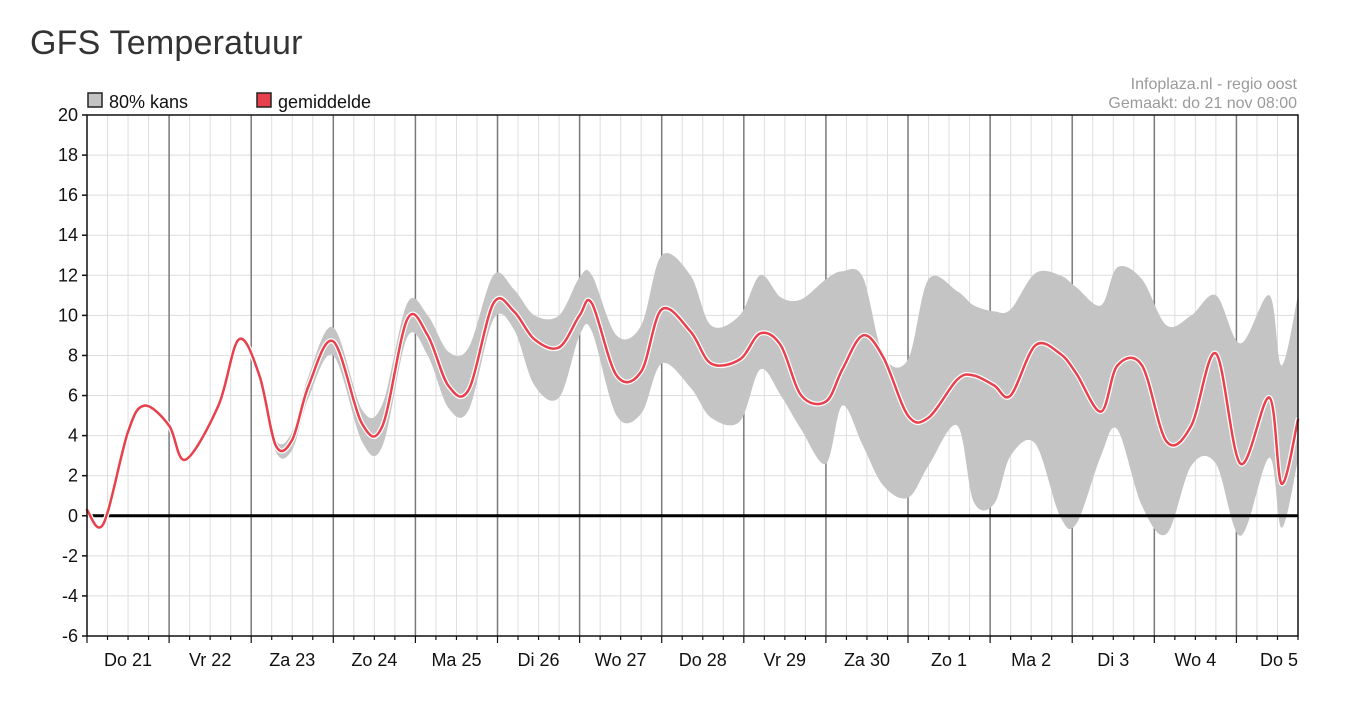 This screenshot has height=713, width=1363. I want to click on x-tick-label: Do 21, so click(128, 660).